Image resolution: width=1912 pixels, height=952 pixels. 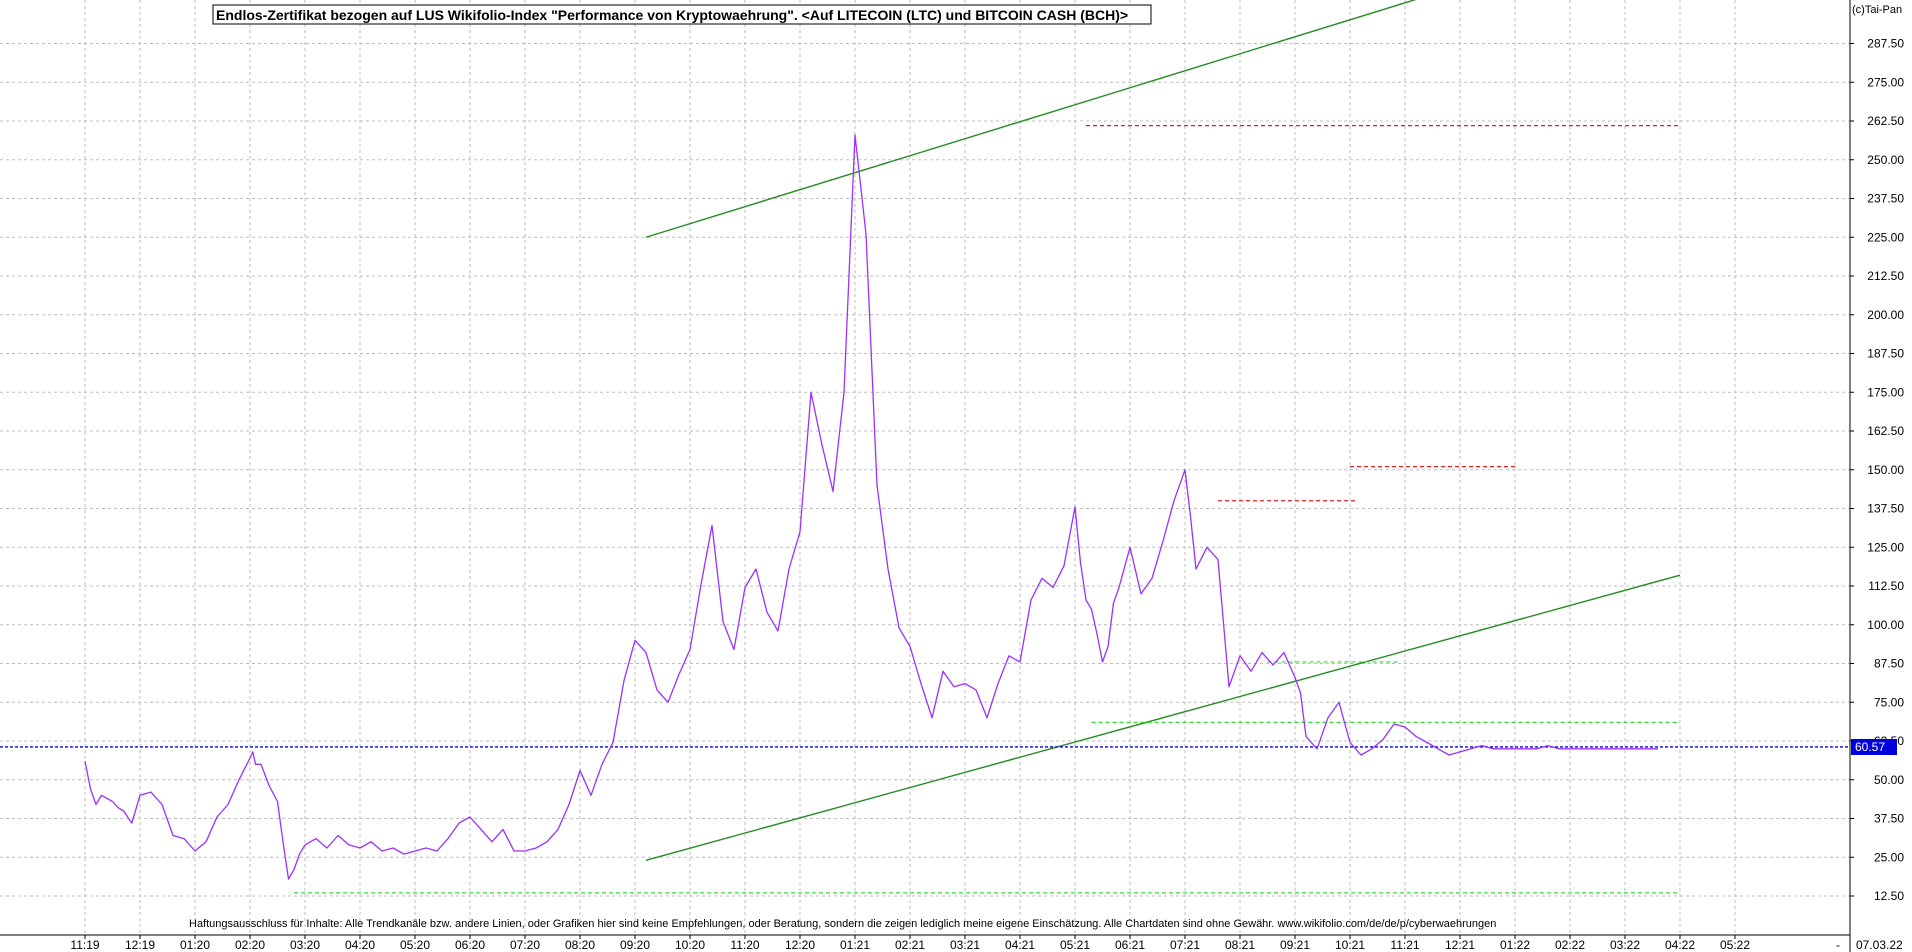 I want to click on x-tick-label: 07:21, so click(x=1185, y=945).